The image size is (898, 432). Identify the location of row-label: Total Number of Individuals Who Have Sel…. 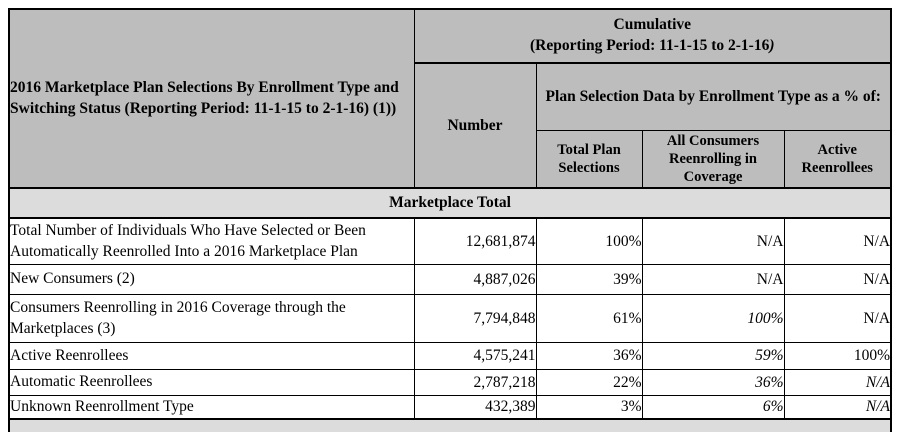
(211, 241).